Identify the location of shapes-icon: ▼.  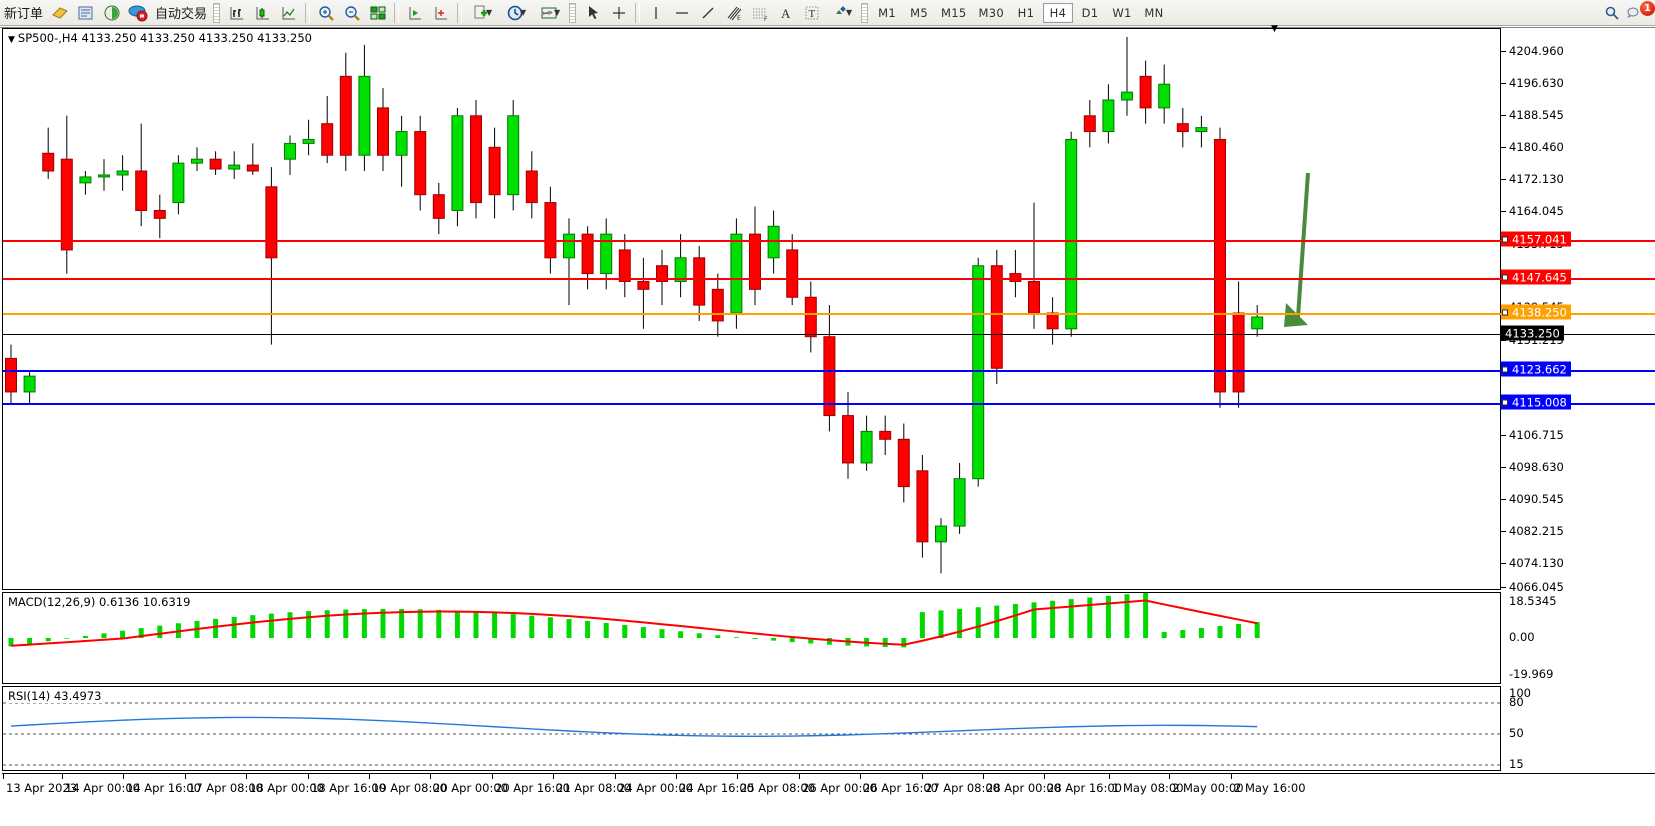
(842, 13).